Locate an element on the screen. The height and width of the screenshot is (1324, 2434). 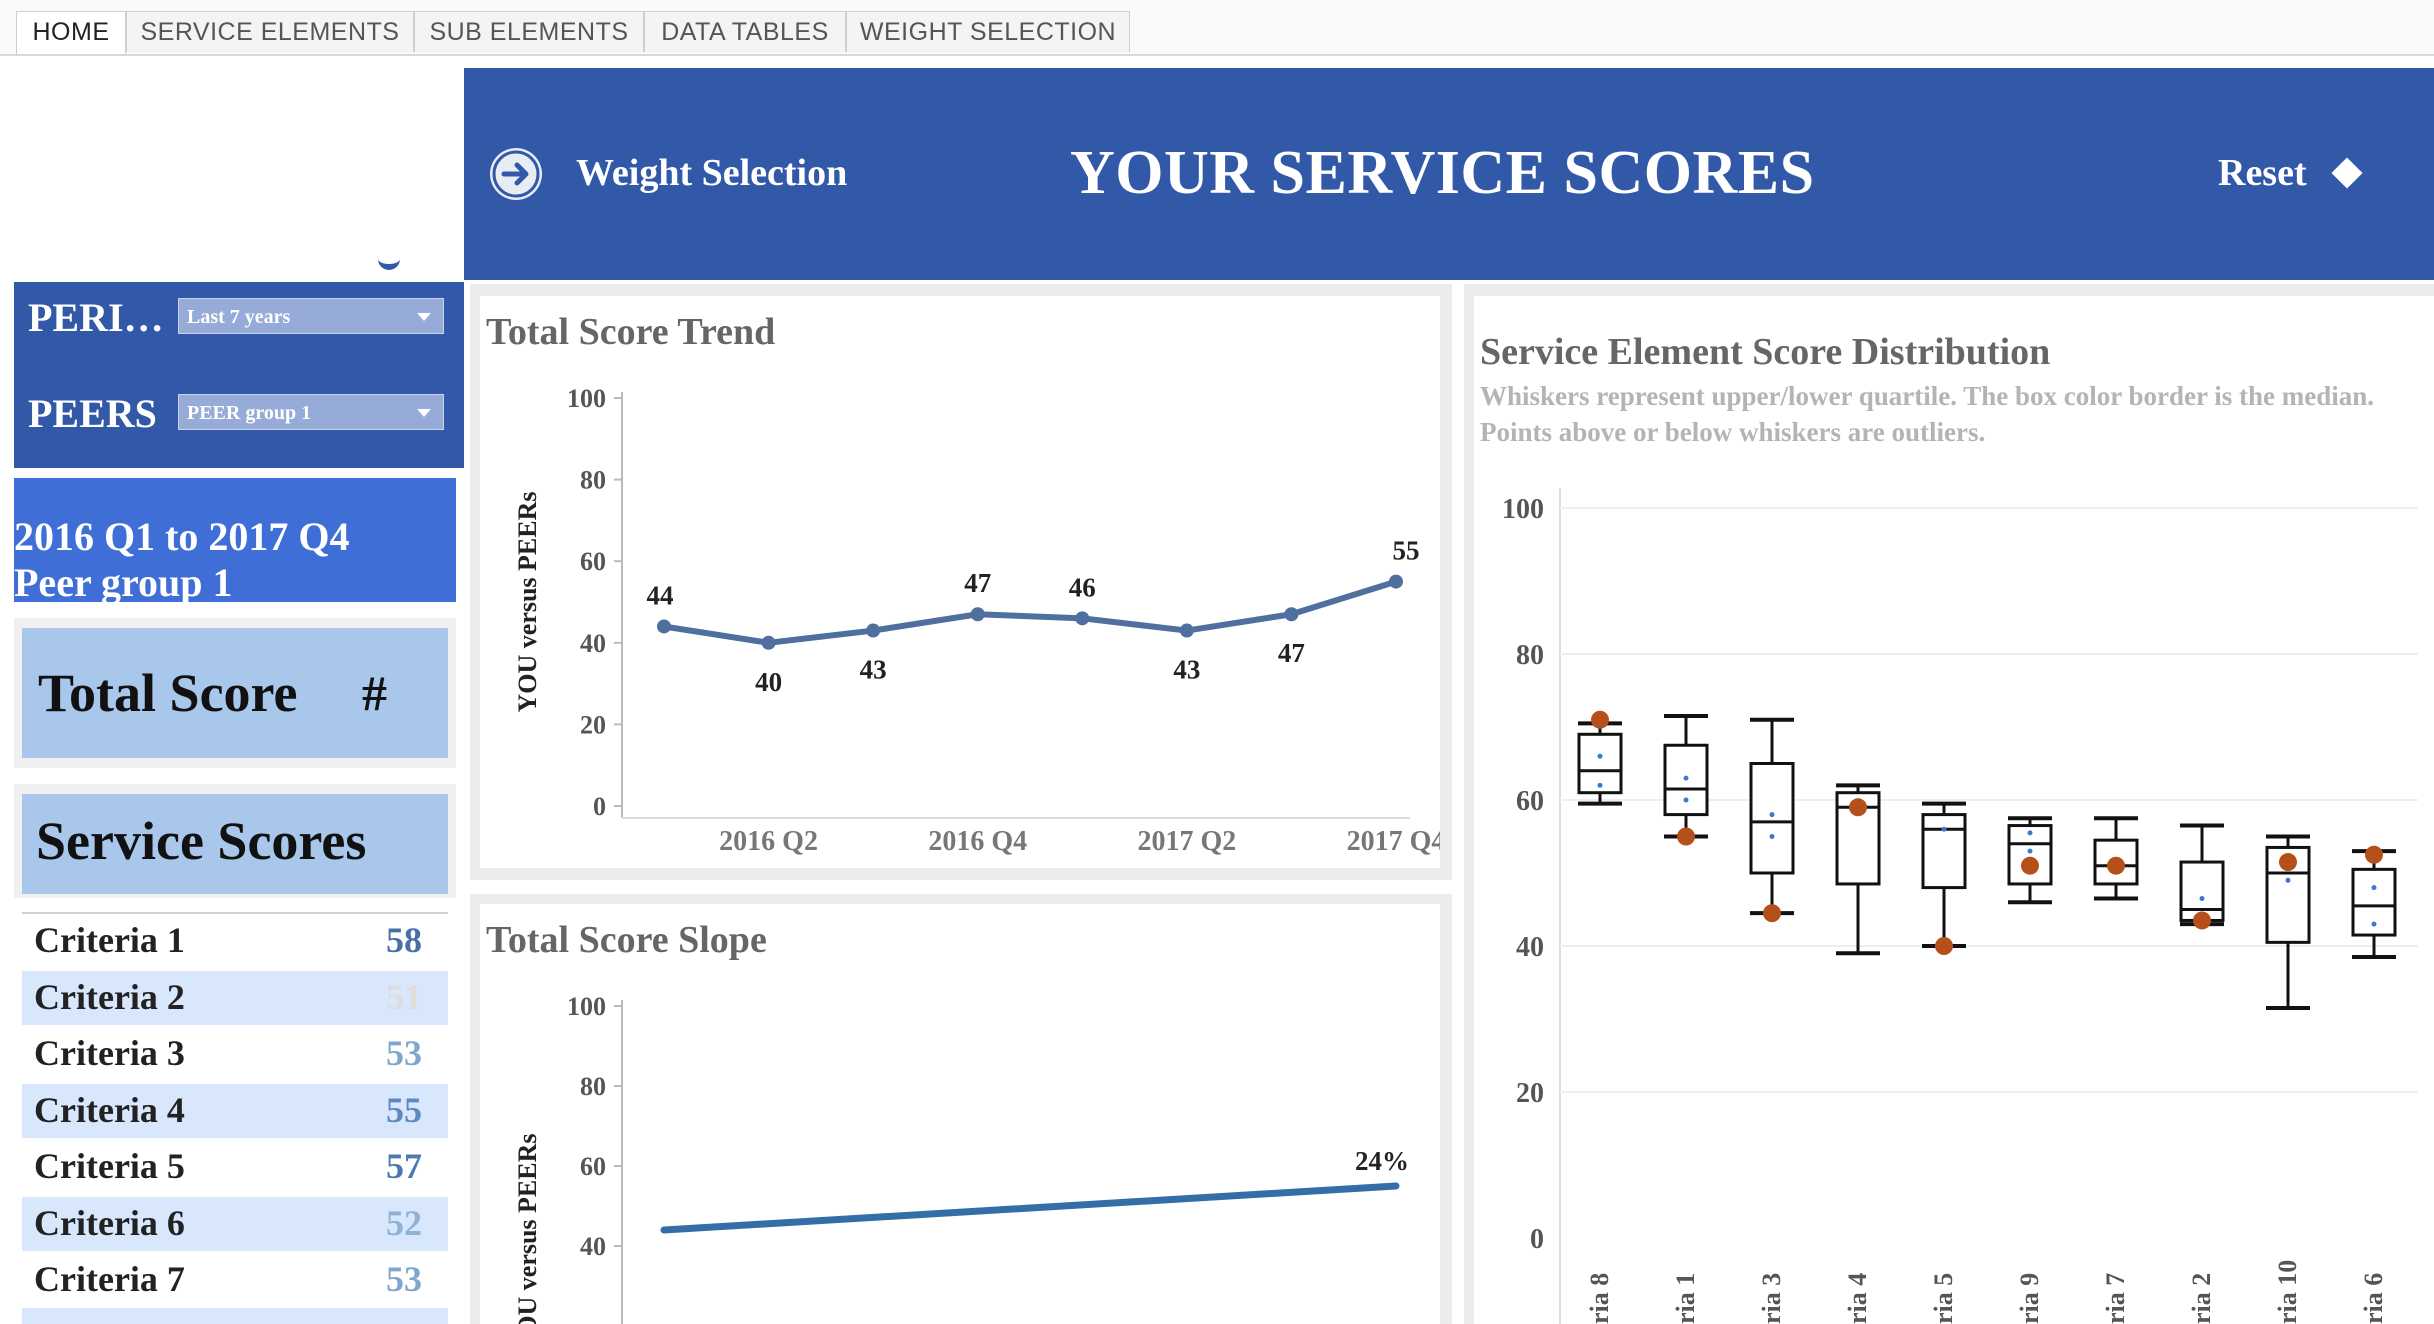
x-tick-label: 2017 Q2 is located at coordinates (1186, 841).